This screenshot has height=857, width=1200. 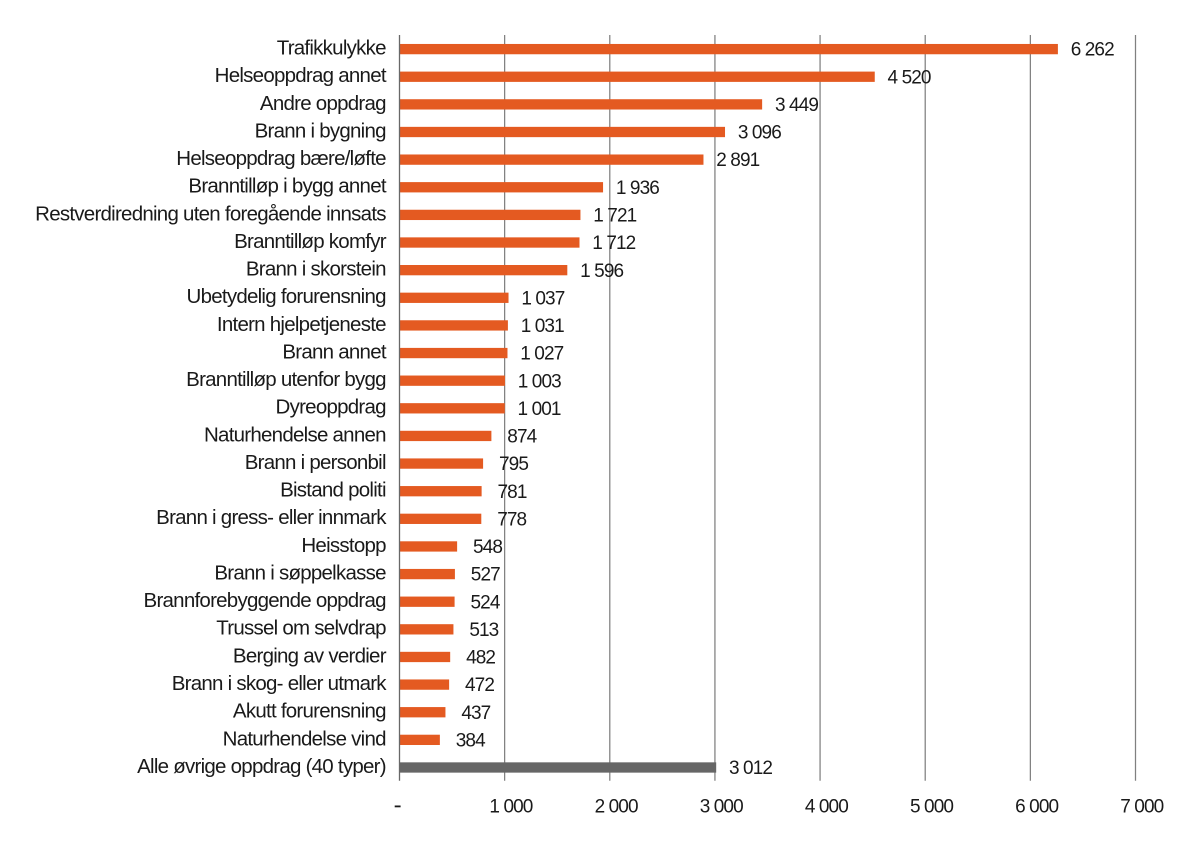 I want to click on svg-text: 527, so click(x=485, y=575).